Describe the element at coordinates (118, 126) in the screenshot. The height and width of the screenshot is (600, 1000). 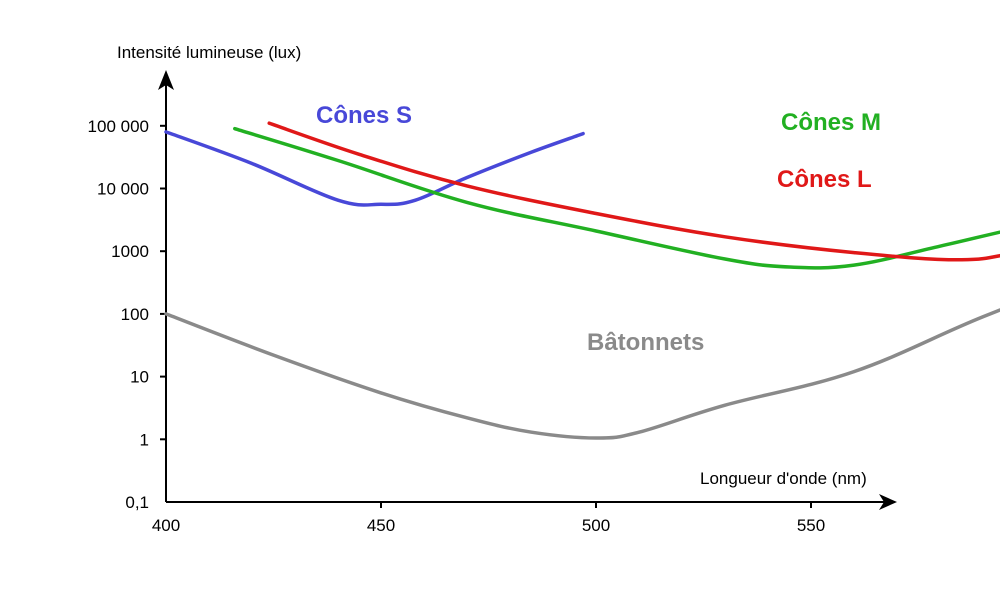
I see `y-tick-label: 100 000` at that location.